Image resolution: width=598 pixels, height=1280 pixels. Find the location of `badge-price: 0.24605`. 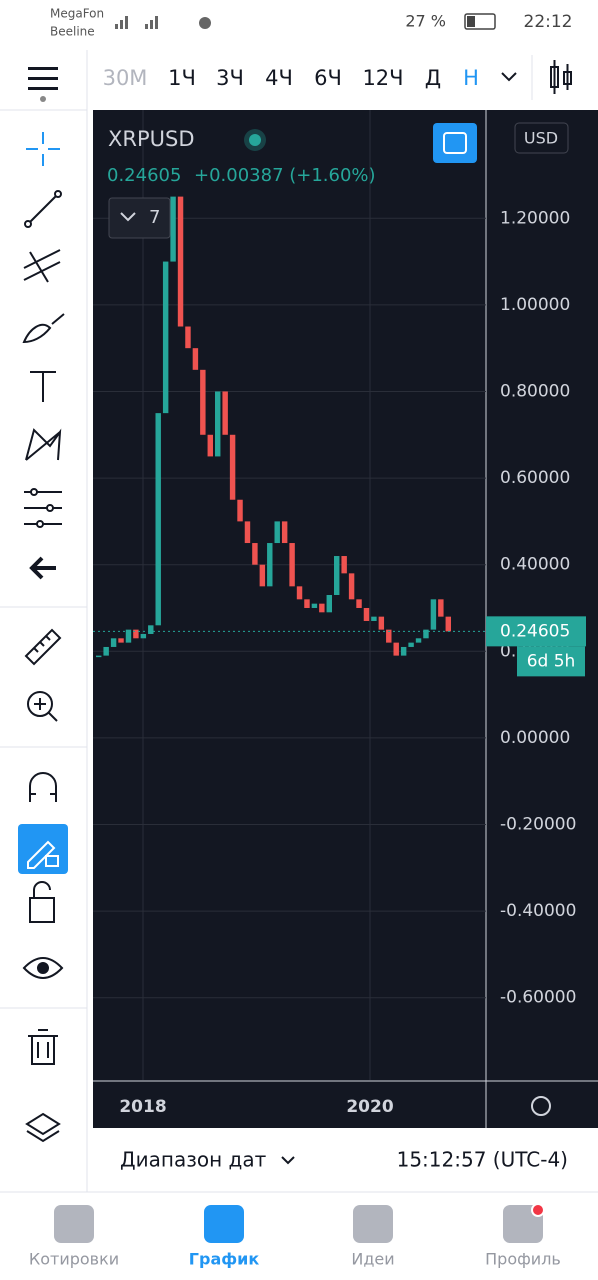

badge-price: 0.24605 is located at coordinates (535, 631).